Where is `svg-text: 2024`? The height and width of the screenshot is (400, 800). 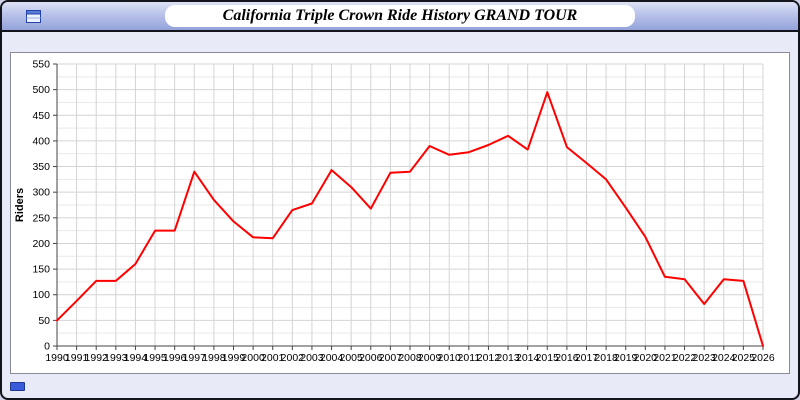
svg-text: 2024 is located at coordinates (724, 358).